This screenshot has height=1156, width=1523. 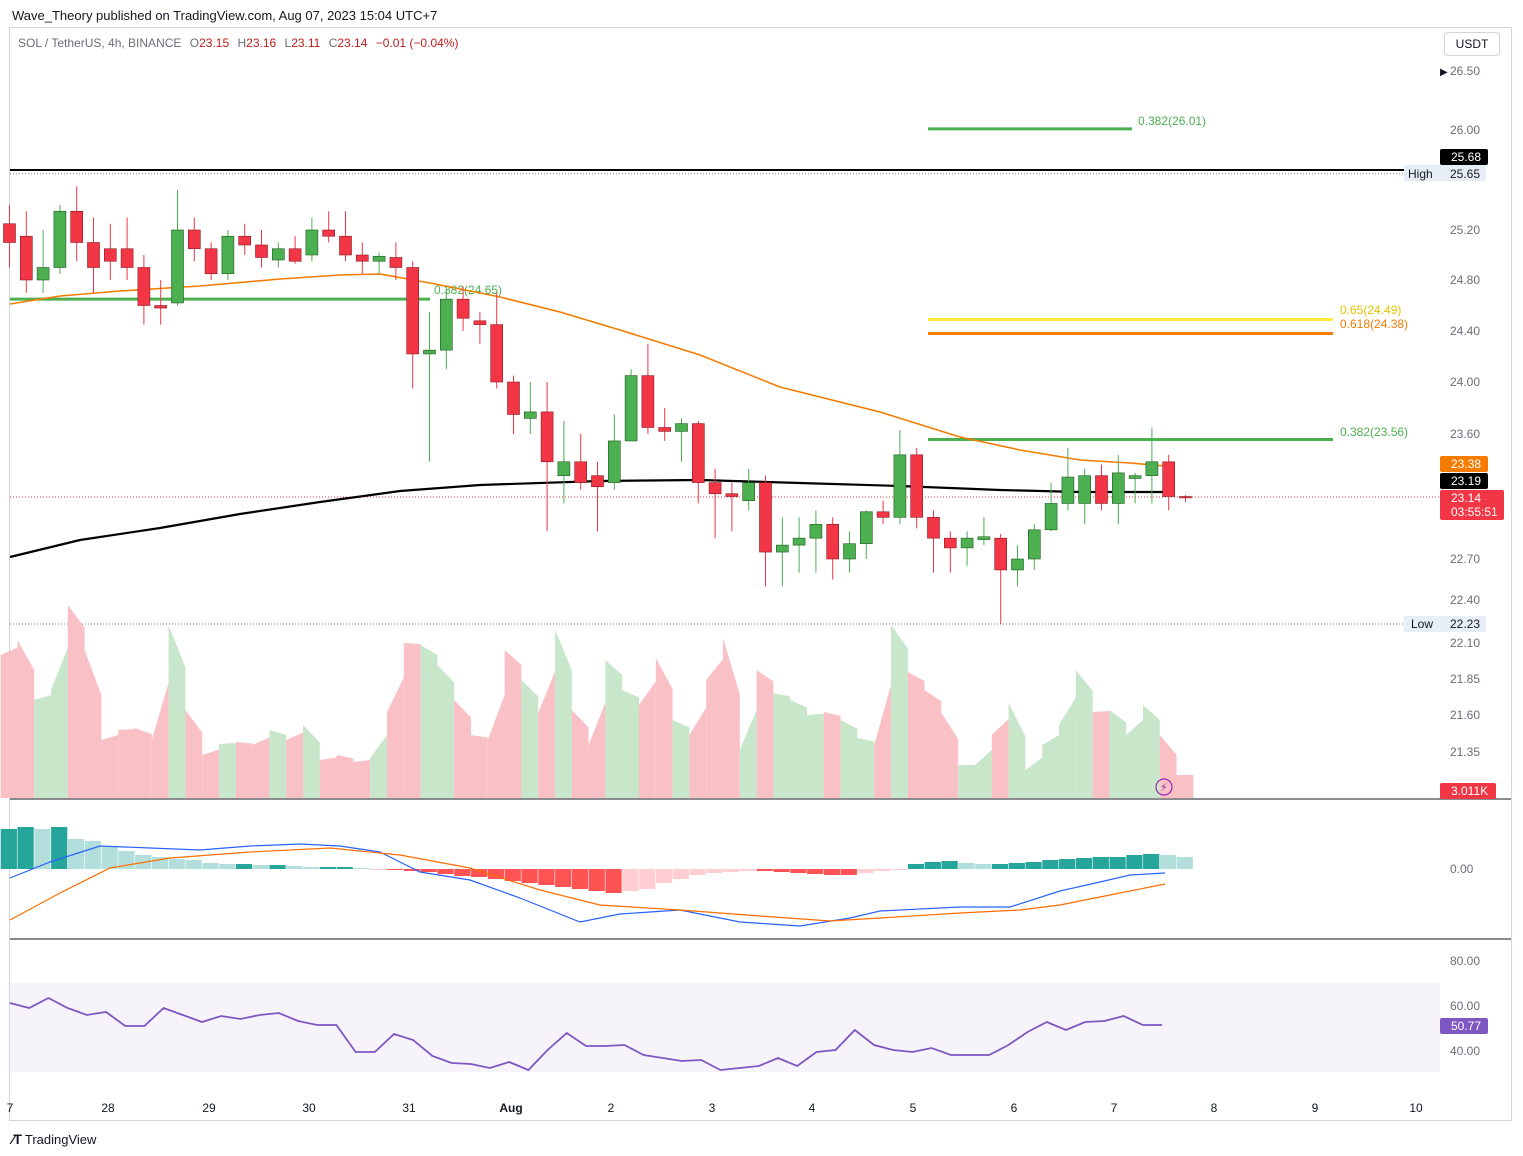 I want to click on symbol-label: SOL / TetherUS, 4h, BINANCE, so click(x=100, y=43).